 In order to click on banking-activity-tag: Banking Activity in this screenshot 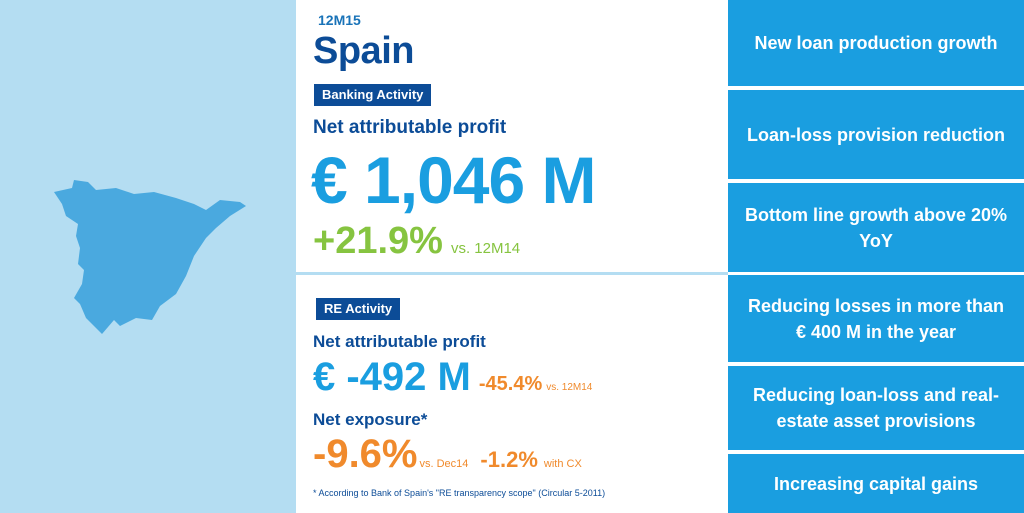, I will do `click(373, 95)`.